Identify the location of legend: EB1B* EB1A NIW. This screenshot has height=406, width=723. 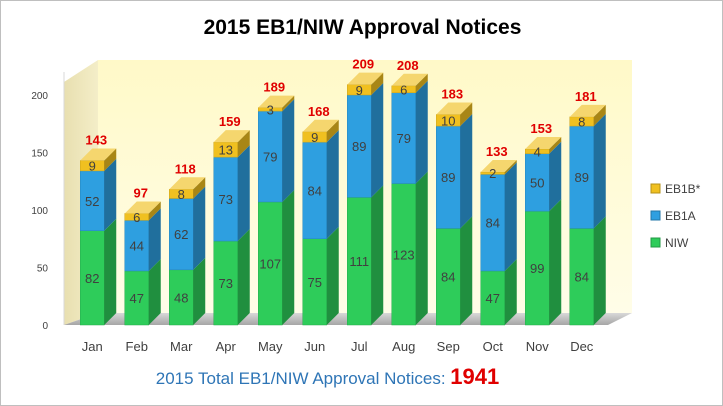
(675, 216).